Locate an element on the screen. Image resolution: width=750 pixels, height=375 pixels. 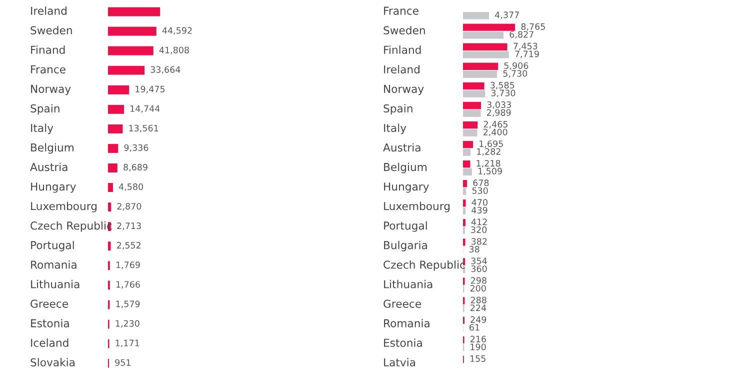
data-label: 1,769 is located at coordinates (128, 266).